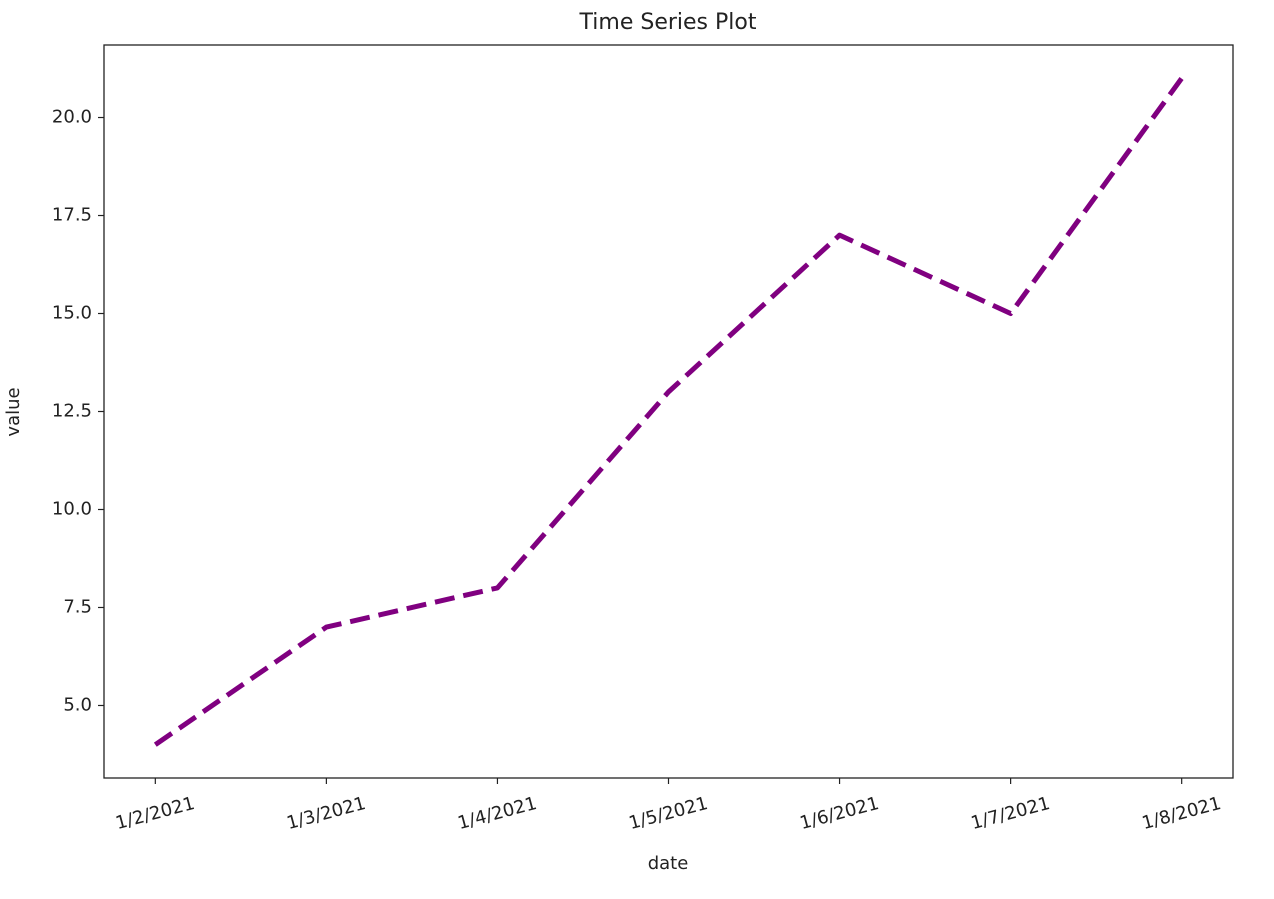 This screenshot has height=899, width=1274. I want to click on y-tick-label: 12.5, so click(72, 411).